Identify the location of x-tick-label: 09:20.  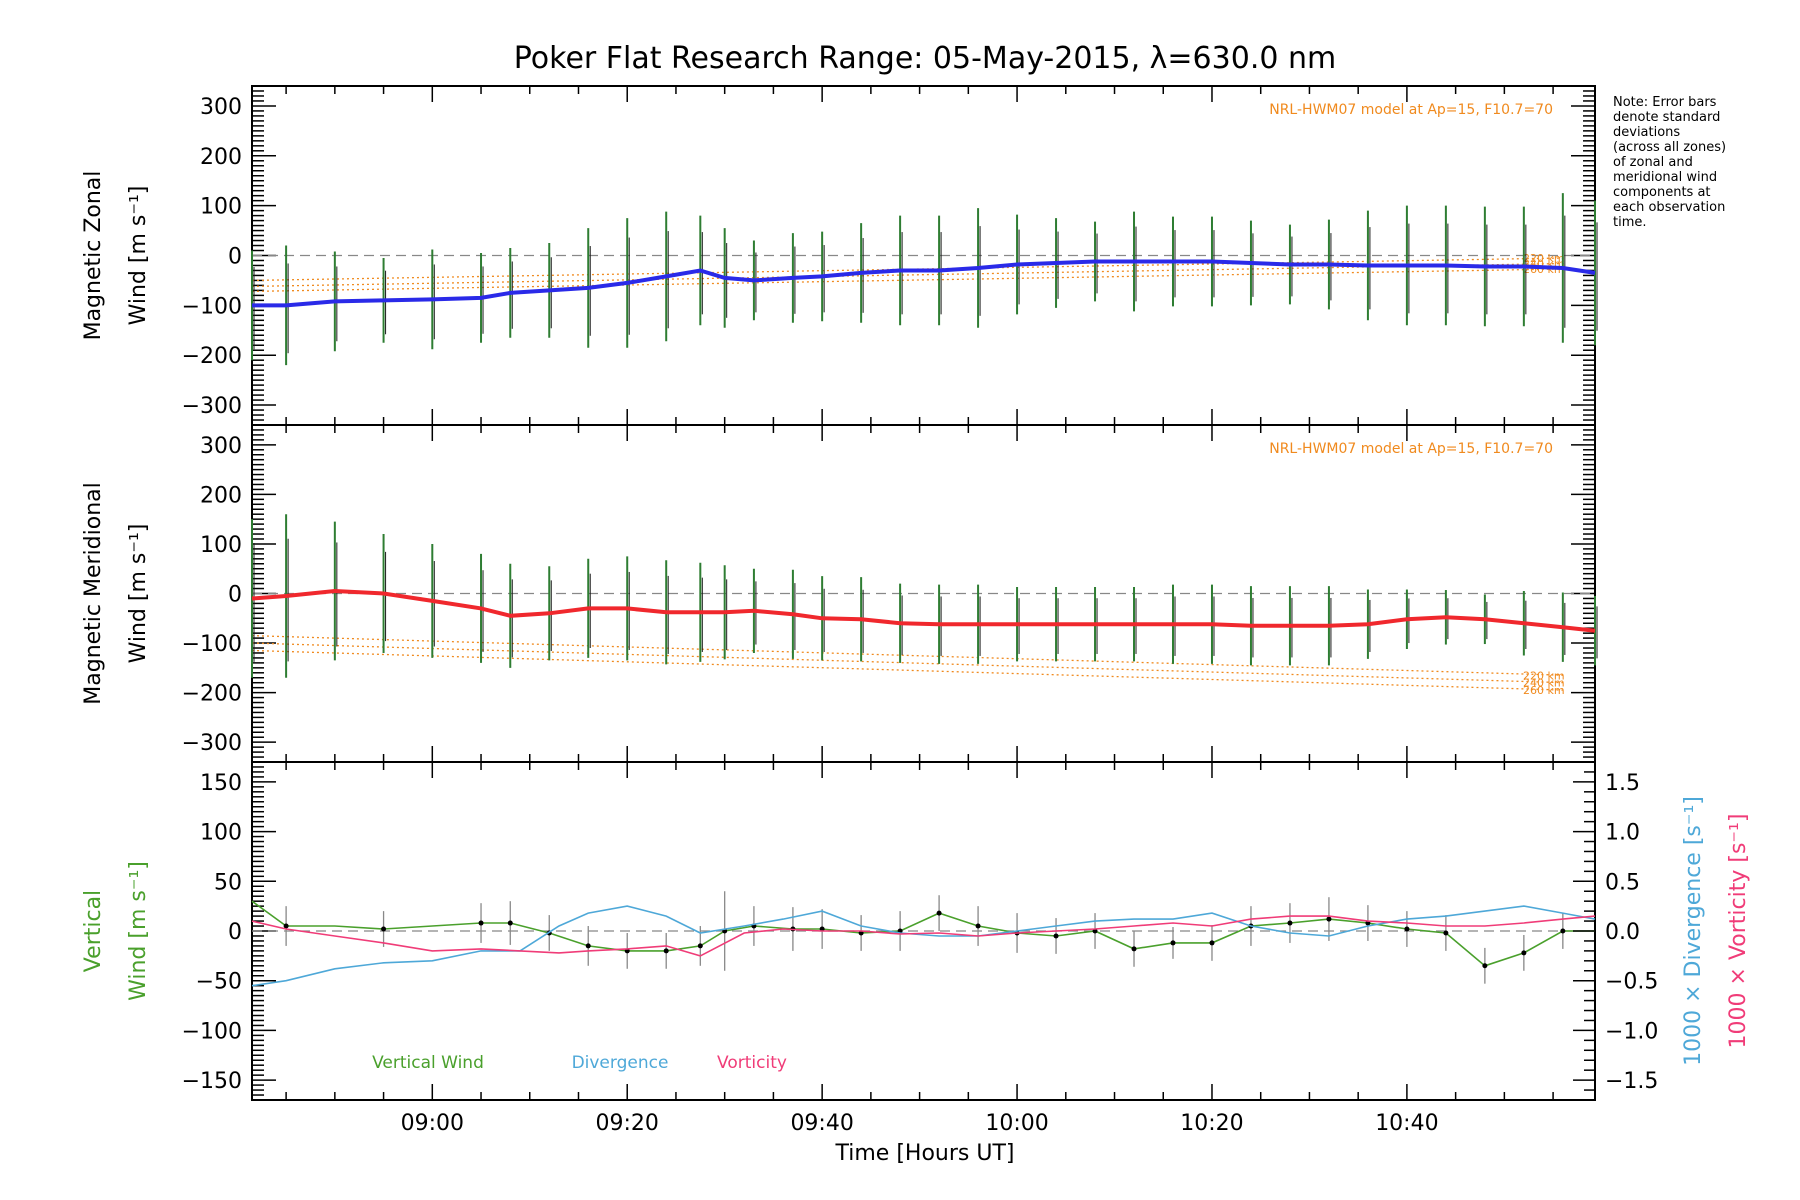
(627, 1123).